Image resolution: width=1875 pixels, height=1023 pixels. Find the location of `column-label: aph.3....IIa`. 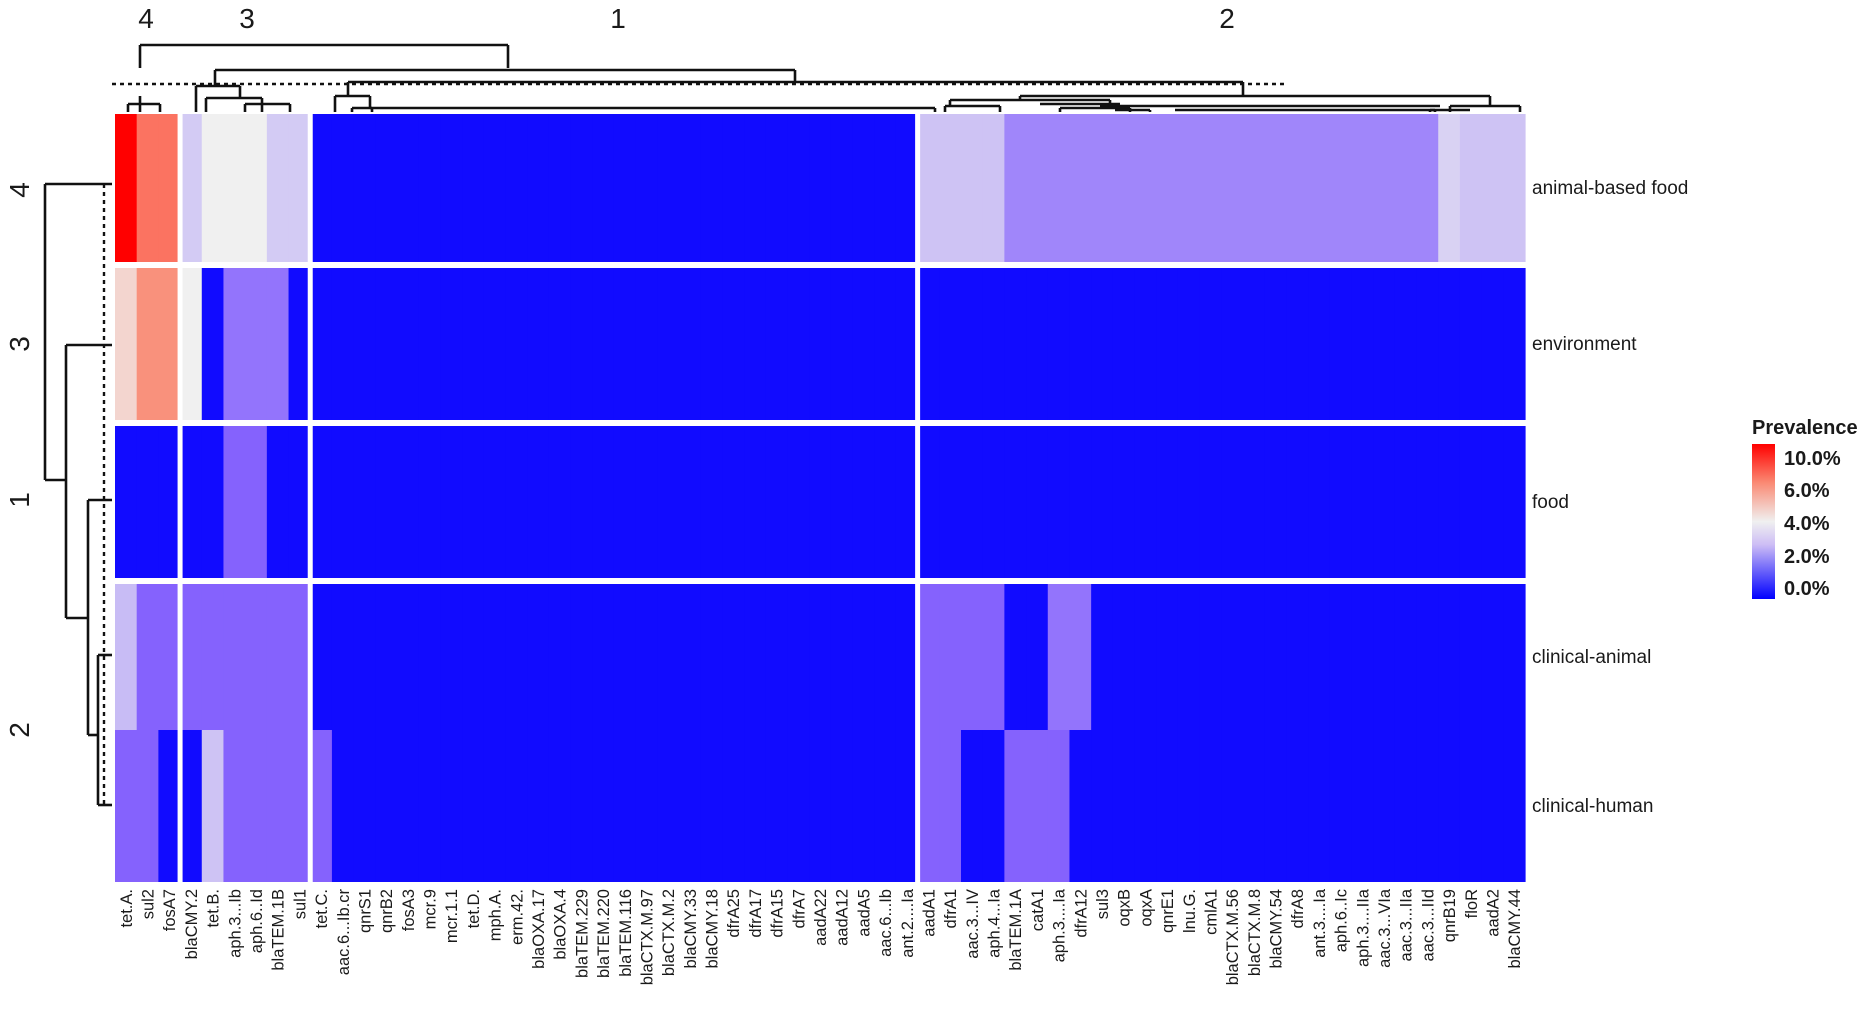

column-label: aph.3....IIa is located at coordinates (1363, 927).